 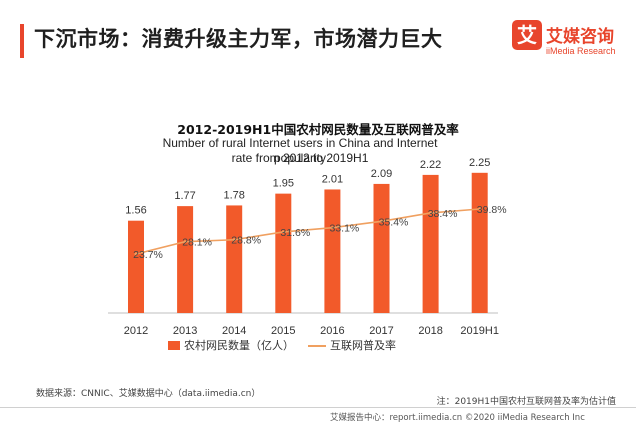 What do you see at coordinates (345, 229) in the screenshot?
I see `line-value-label-2016: 33.1%` at bounding box center [345, 229].